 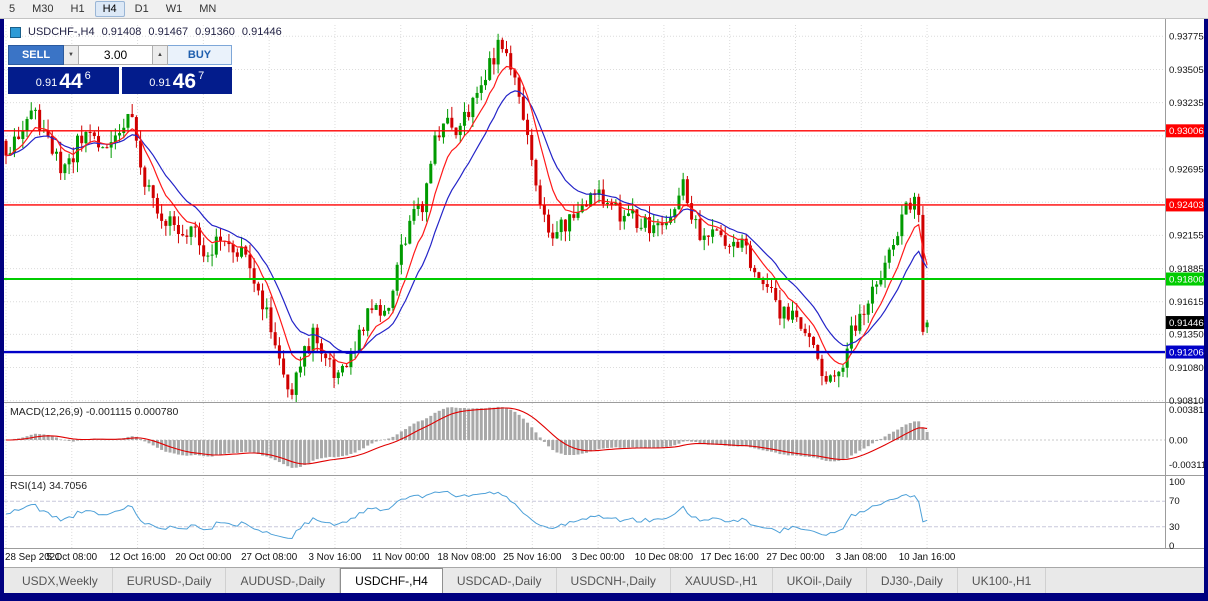 What do you see at coordinates (664, 557) in the screenshot?
I see `svg-text: 10 Dec 08:00` at bounding box center [664, 557].